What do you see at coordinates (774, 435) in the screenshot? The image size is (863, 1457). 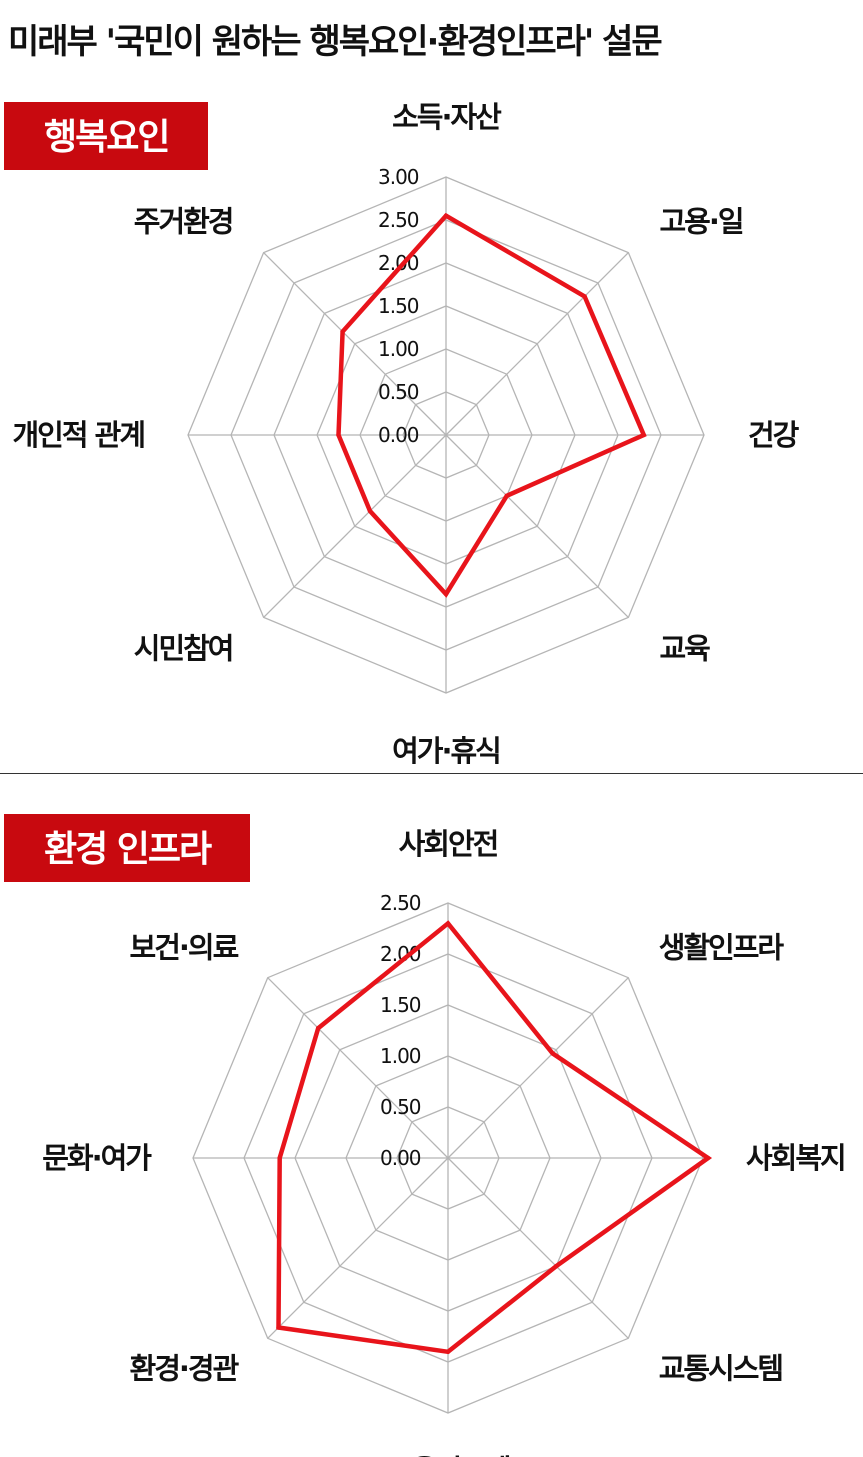 I see `happiness-category-label: 건강` at bounding box center [774, 435].